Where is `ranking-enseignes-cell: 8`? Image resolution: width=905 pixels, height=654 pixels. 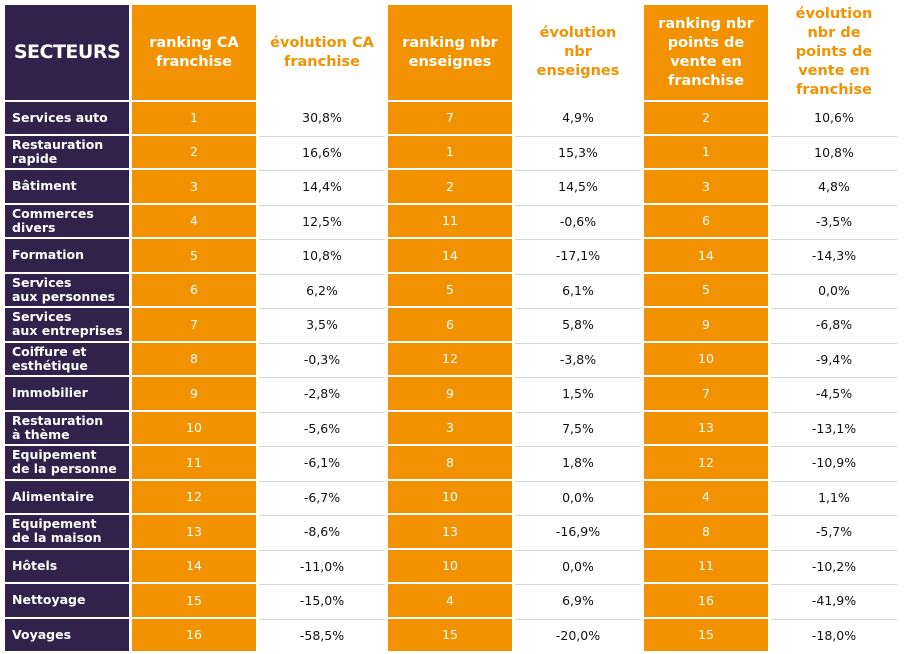
ranking-enseignes-cell: 8 is located at coordinates (450, 462).